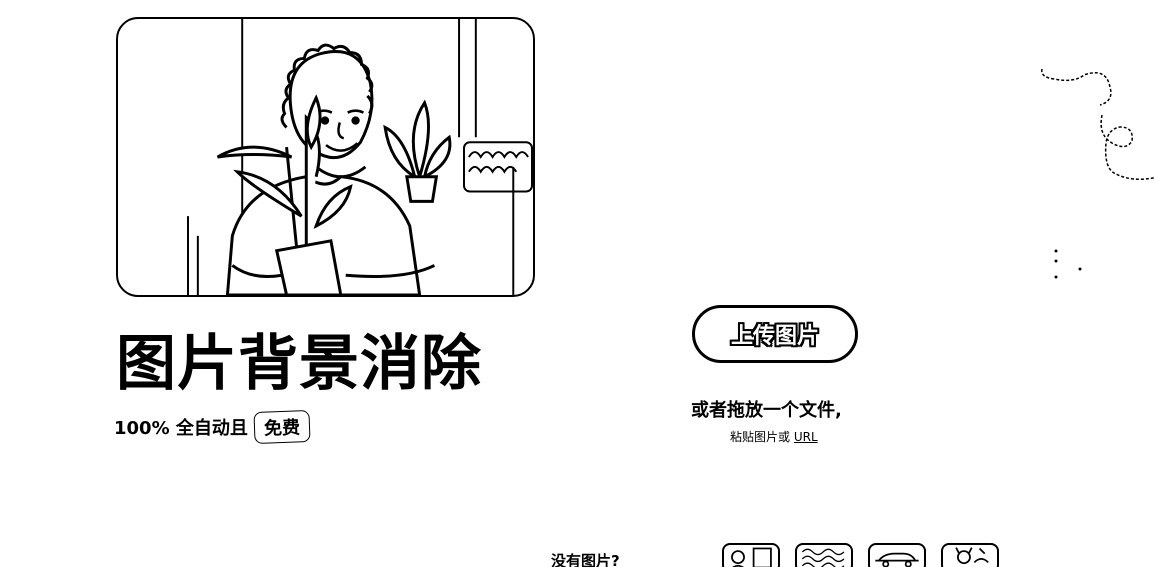 The width and height of the screenshot is (1155, 567). I want to click on decorative-doodle-icon, so click(1098, 173).